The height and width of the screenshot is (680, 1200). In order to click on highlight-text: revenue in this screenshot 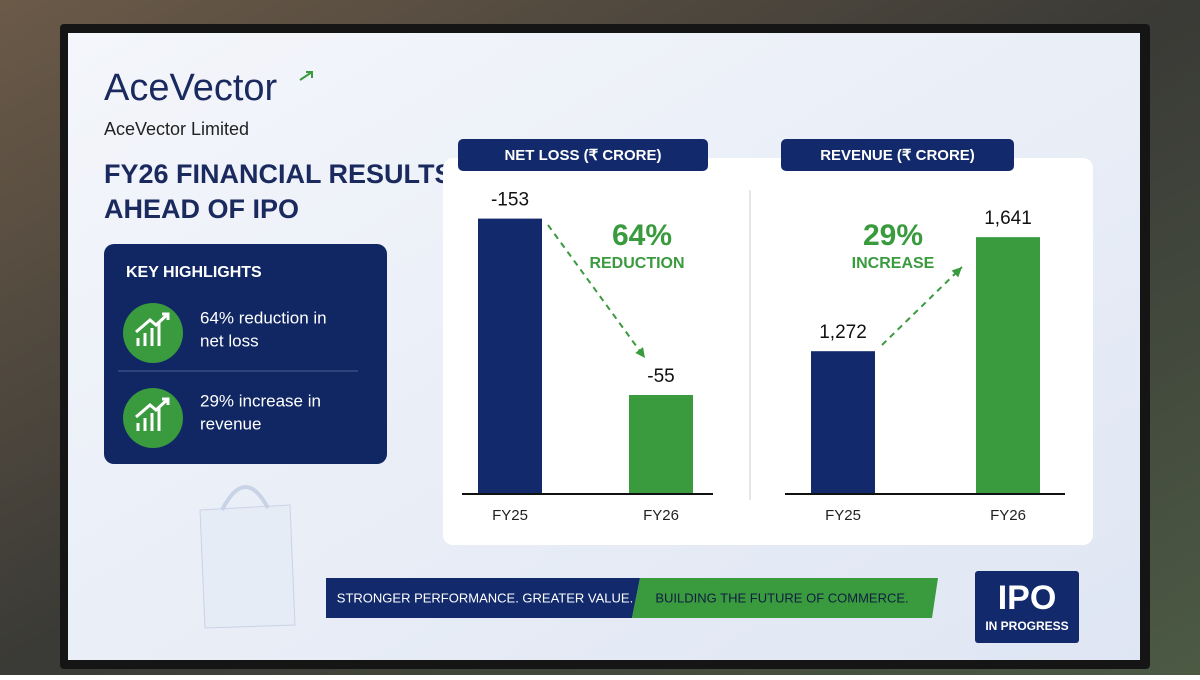, I will do `click(230, 423)`.